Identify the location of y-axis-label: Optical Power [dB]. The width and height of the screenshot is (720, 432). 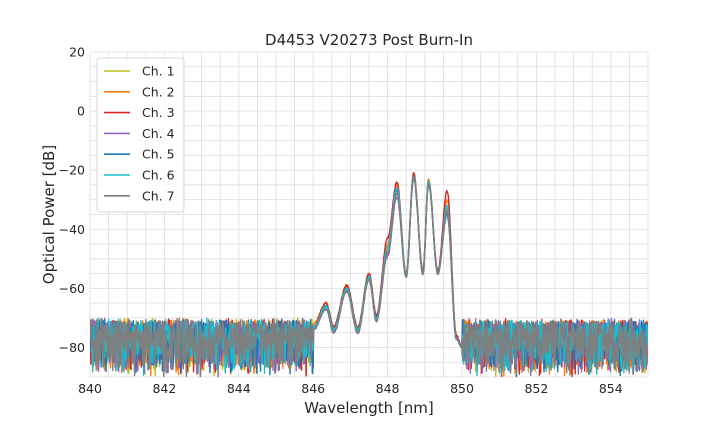
(49, 214).